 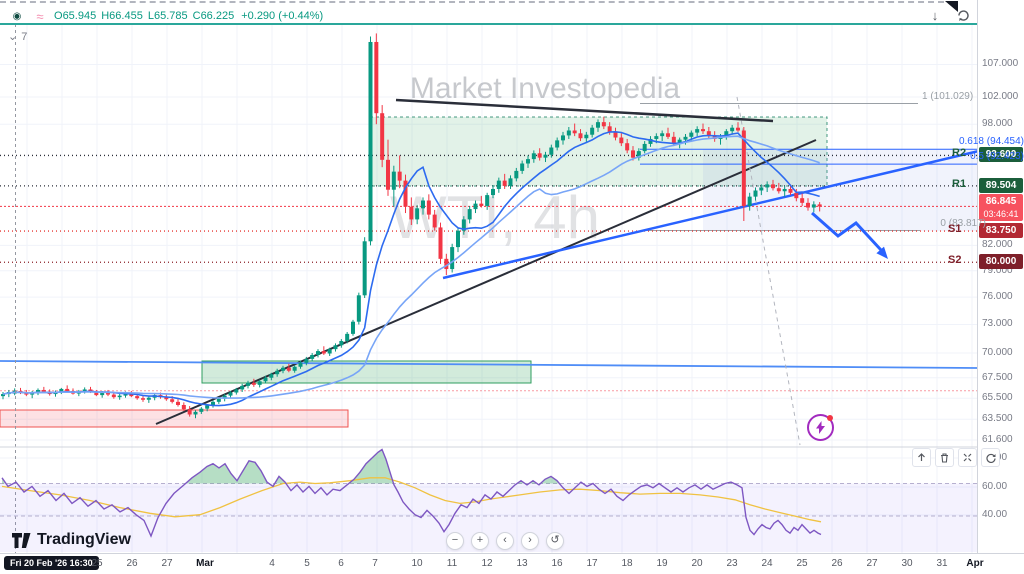 I want to click on scroll-right-button: ›, so click(x=530, y=541).